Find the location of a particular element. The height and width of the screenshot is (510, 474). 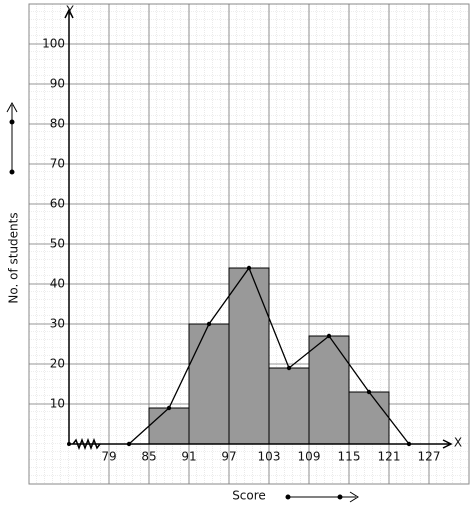

x-tick-label: 127 is located at coordinates (429, 457).